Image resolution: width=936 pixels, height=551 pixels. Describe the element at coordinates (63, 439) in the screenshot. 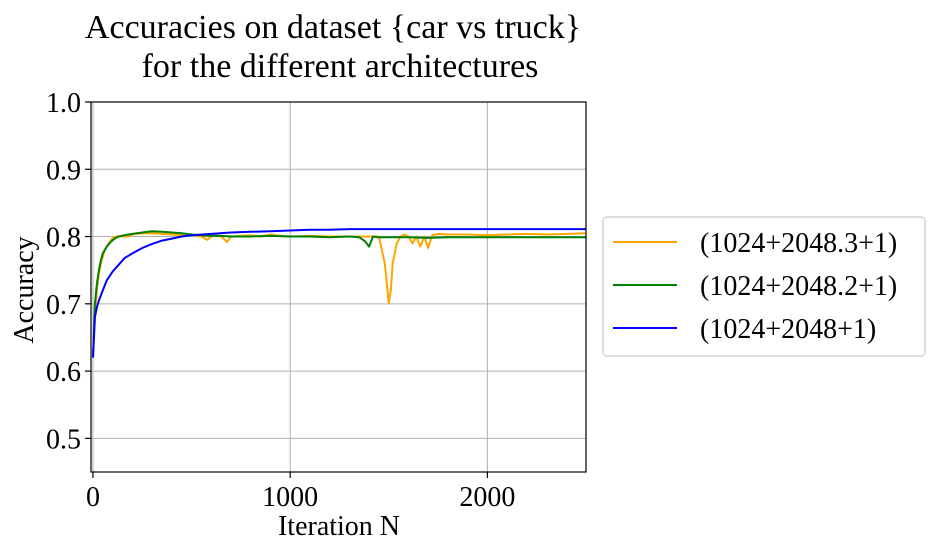

I see `y-tick-label: 0.5` at that location.